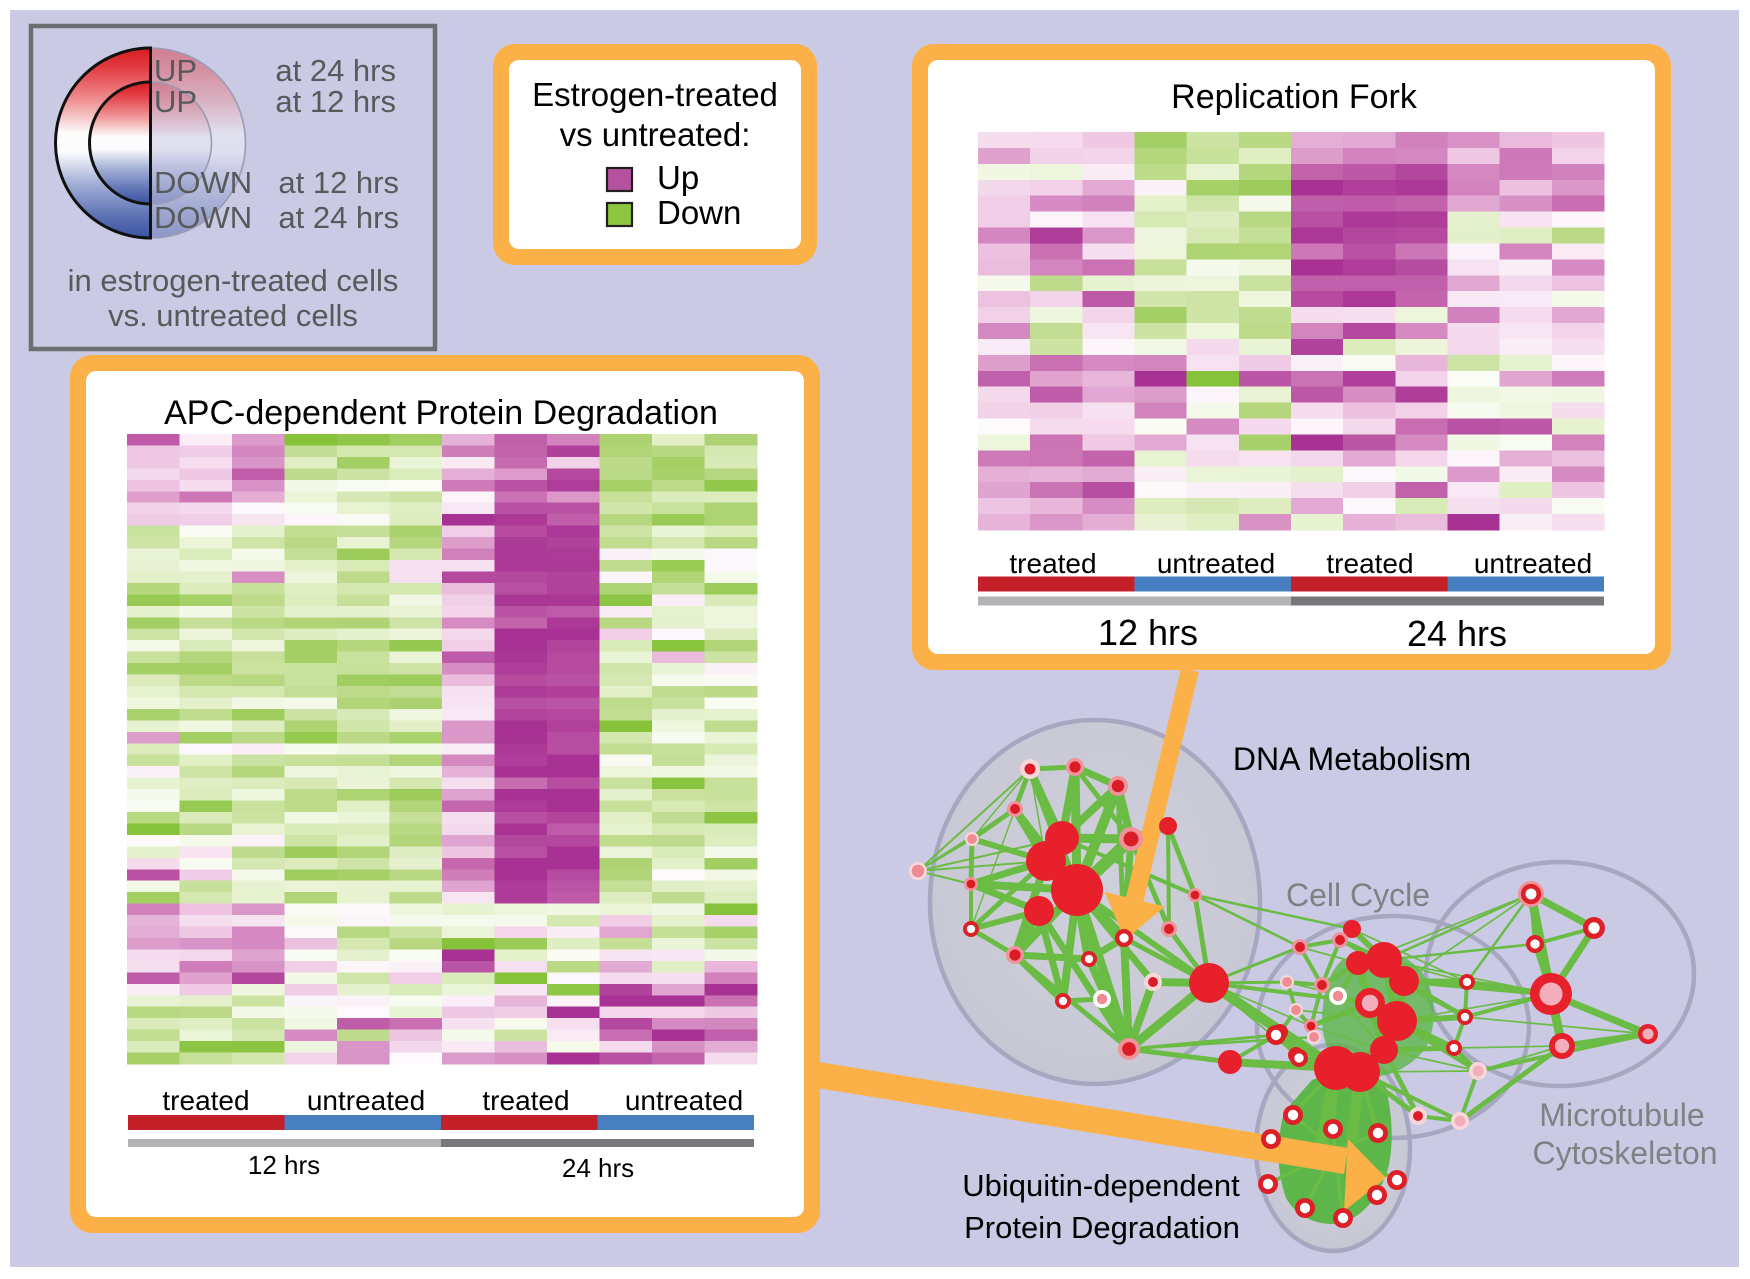 Image resolution: width=1750 pixels, height=1279 pixels. I want to click on svg-text: vs untreated:, so click(655, 134).